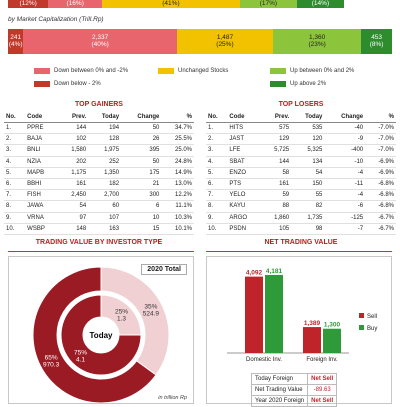 This screenshot has height=407, width=400. Describe the element at coordinates (301, 206) in the screenshot. I see `losers-row: 8. KAYU 88 82 -6 -6.8%` at that location.